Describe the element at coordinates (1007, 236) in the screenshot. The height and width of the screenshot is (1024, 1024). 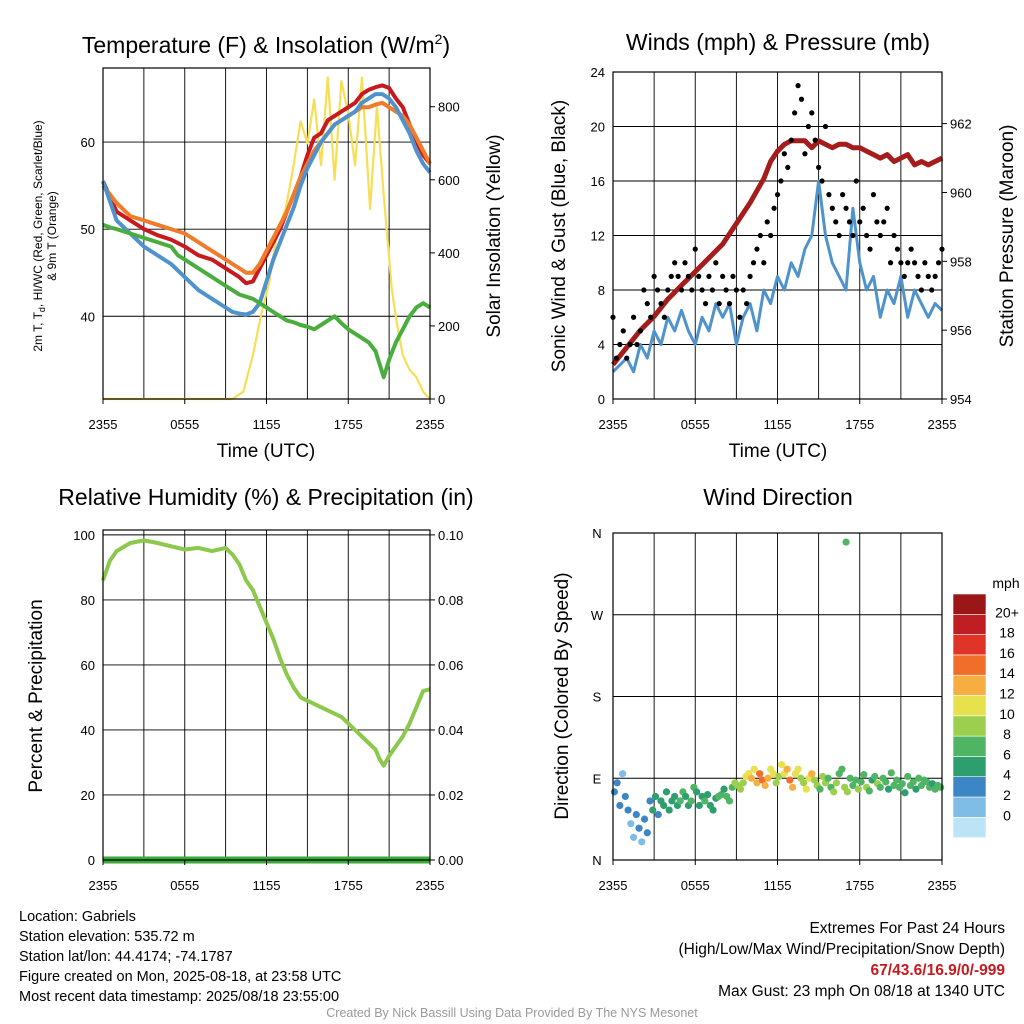
I see `pressure-y-axis-label: Station Pressure (Maroon)` at that location.